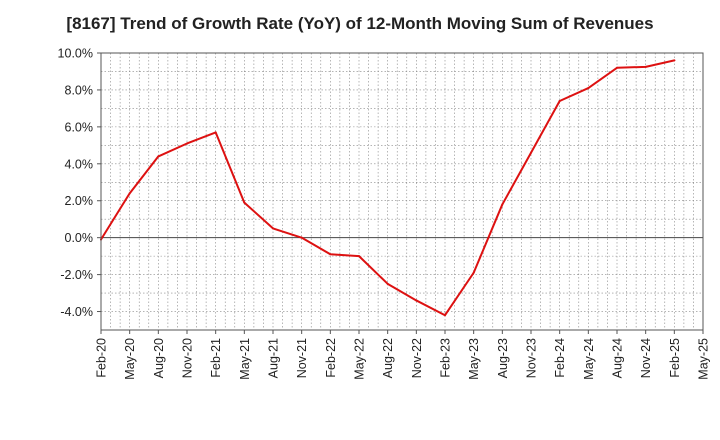 Image resolution: width=720 pixels, height=440 pixels. Describe the element at coordinates (159, 358) in the screenshot. I see `x-tick-label: Aug-20` at that location.